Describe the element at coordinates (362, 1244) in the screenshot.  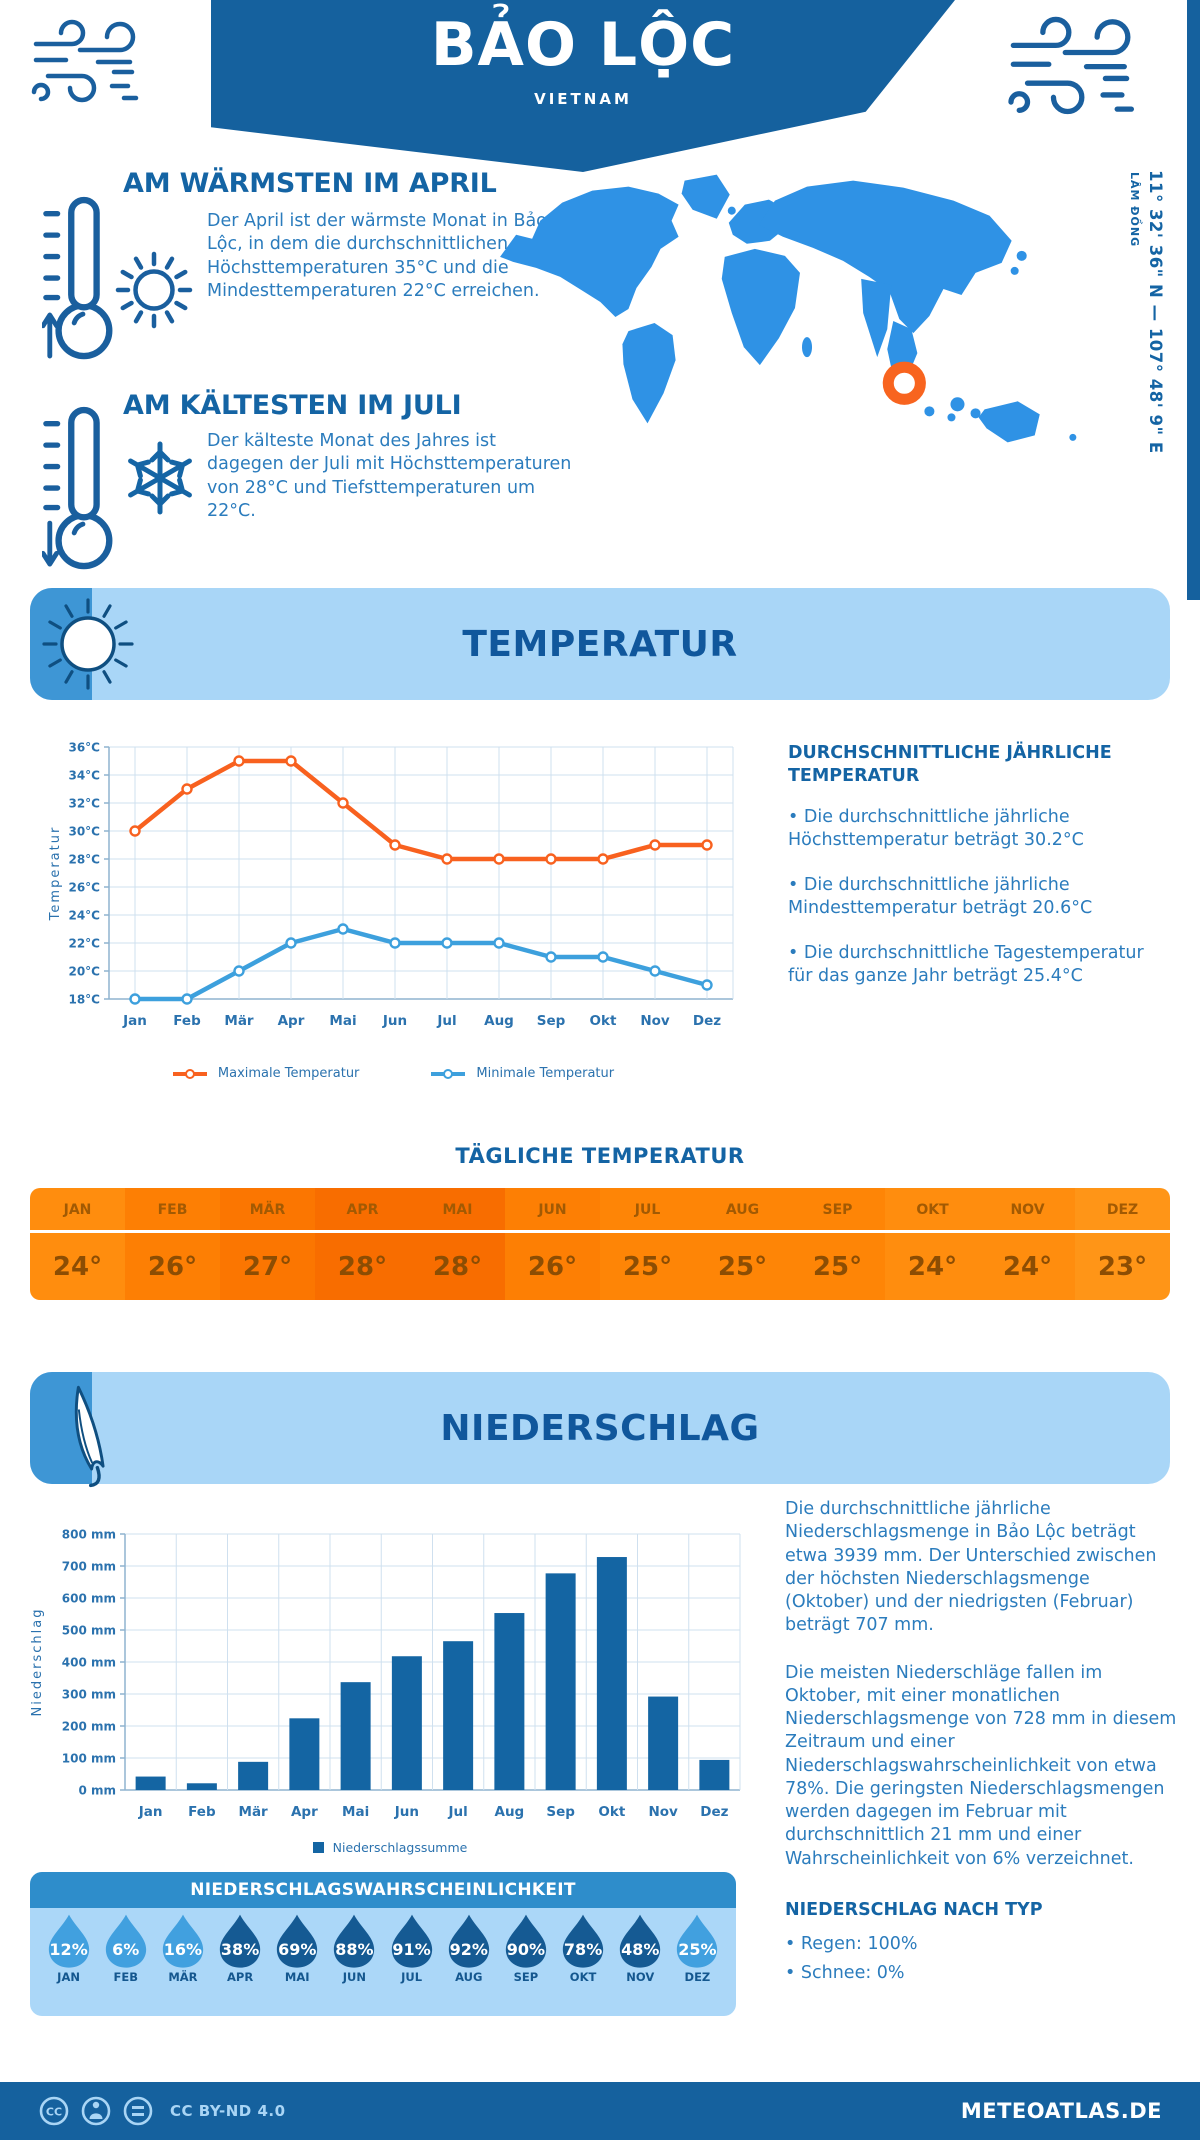
I see `daily-table-column: APR 28°` at that location.